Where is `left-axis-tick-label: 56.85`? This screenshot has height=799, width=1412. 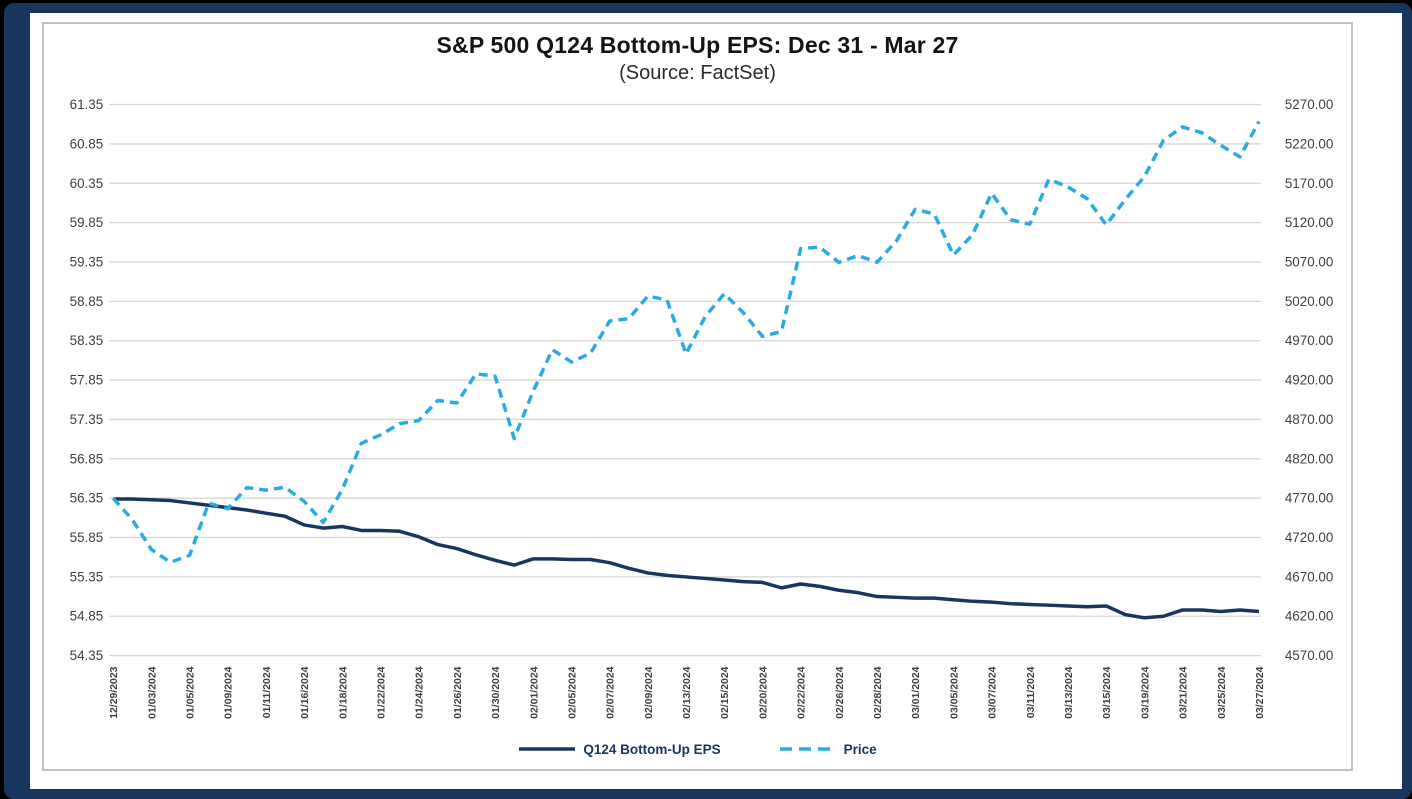
left-axis-tick-label: 56.85 is located at coordinates (87, 458).